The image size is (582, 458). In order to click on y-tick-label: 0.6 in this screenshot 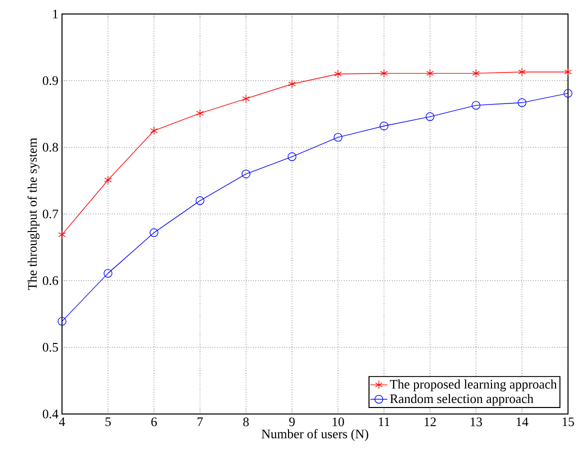, I will do `click(50, 281)`.